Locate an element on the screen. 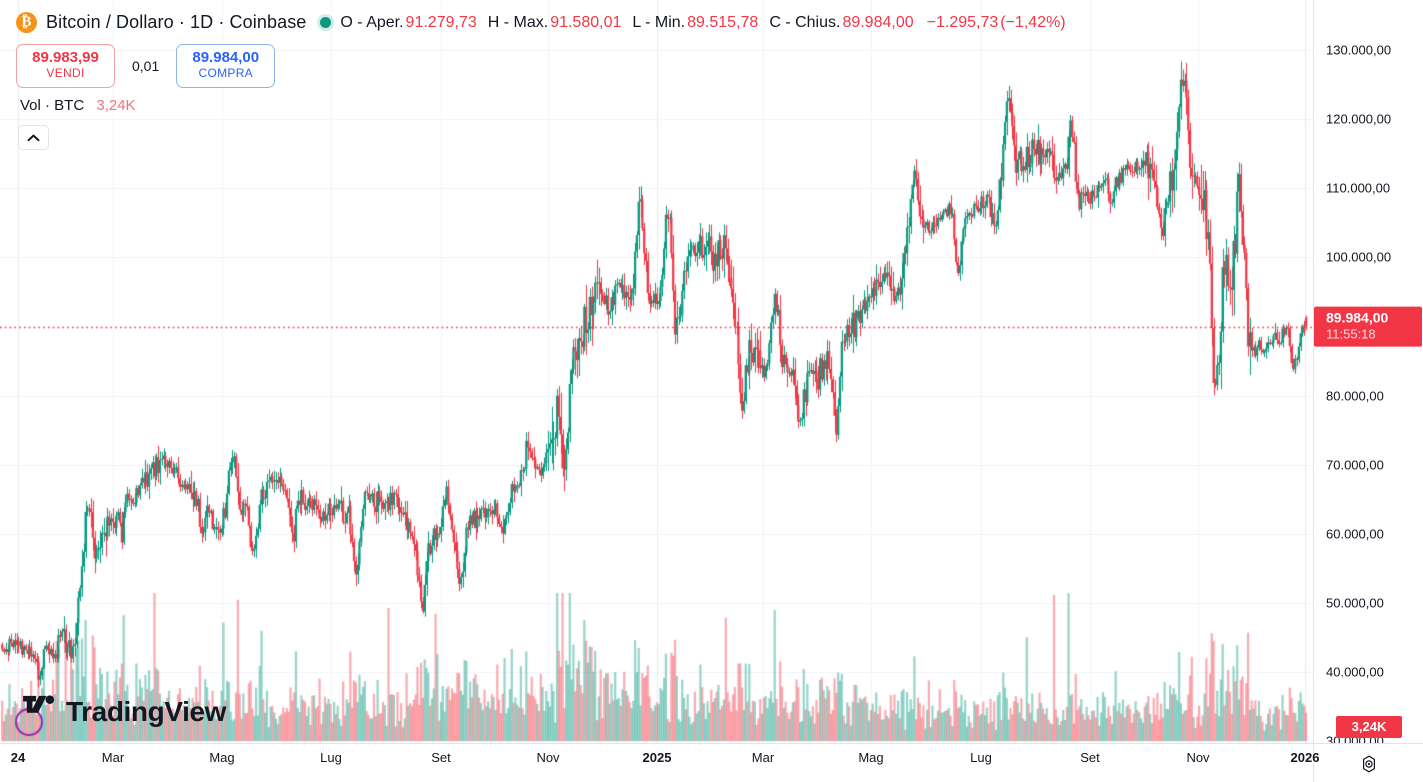 This screenshot has height=782, width=1423. ohlc-close-value: 89.984,00 is located at coordinates (878, 22).